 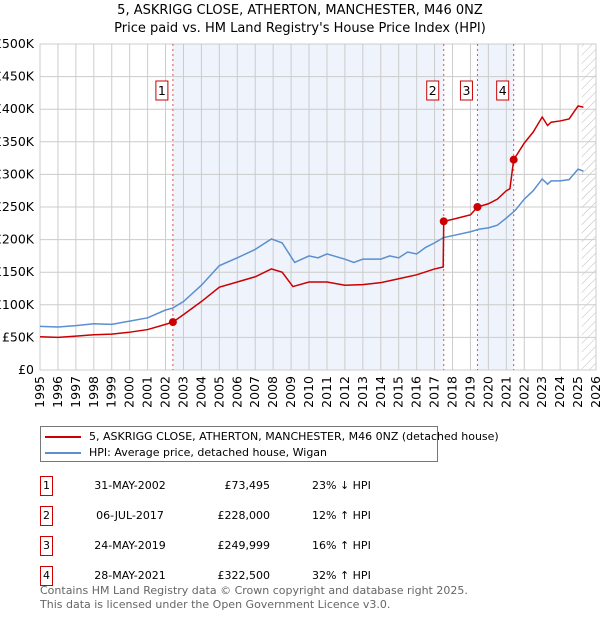 I want to click on x-tick-label: 2012, so click(x=344, y=392).